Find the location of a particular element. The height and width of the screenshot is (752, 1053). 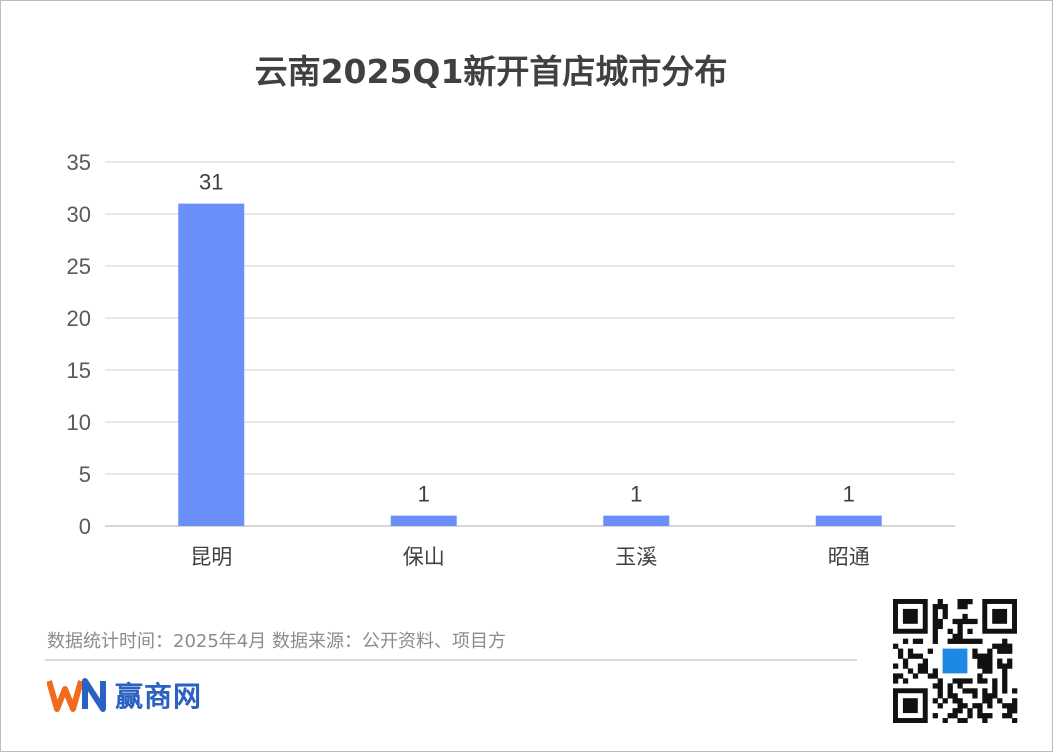

brand-logo-icon is located at coordinates (76, 695).